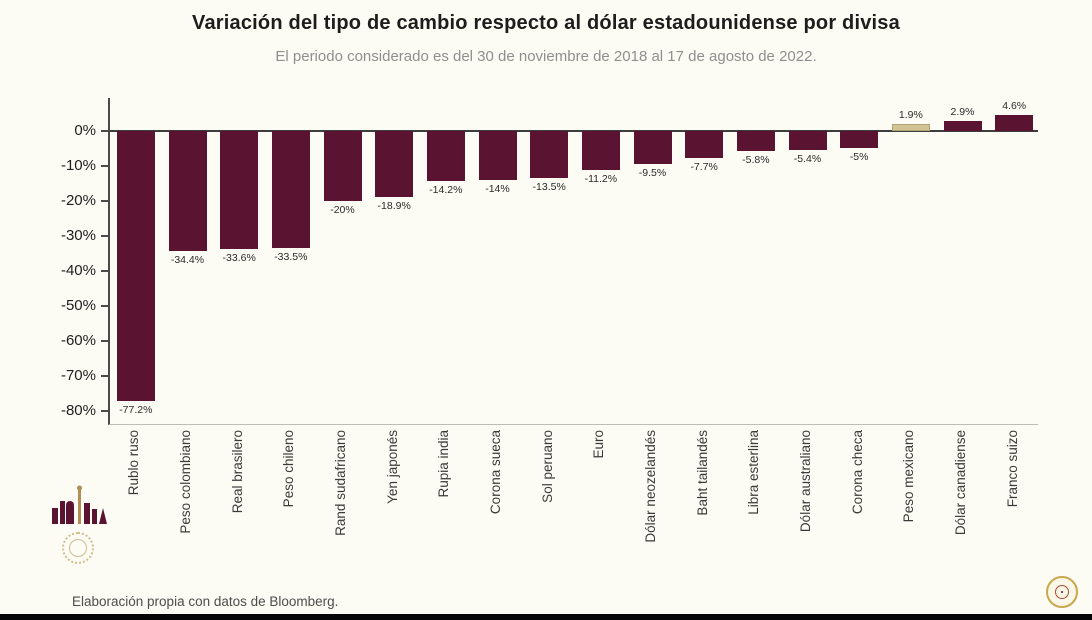  Describe the element at coordinates (910, 115) in the screenshot. I see `bar-value-label: 1.9%` at that location.